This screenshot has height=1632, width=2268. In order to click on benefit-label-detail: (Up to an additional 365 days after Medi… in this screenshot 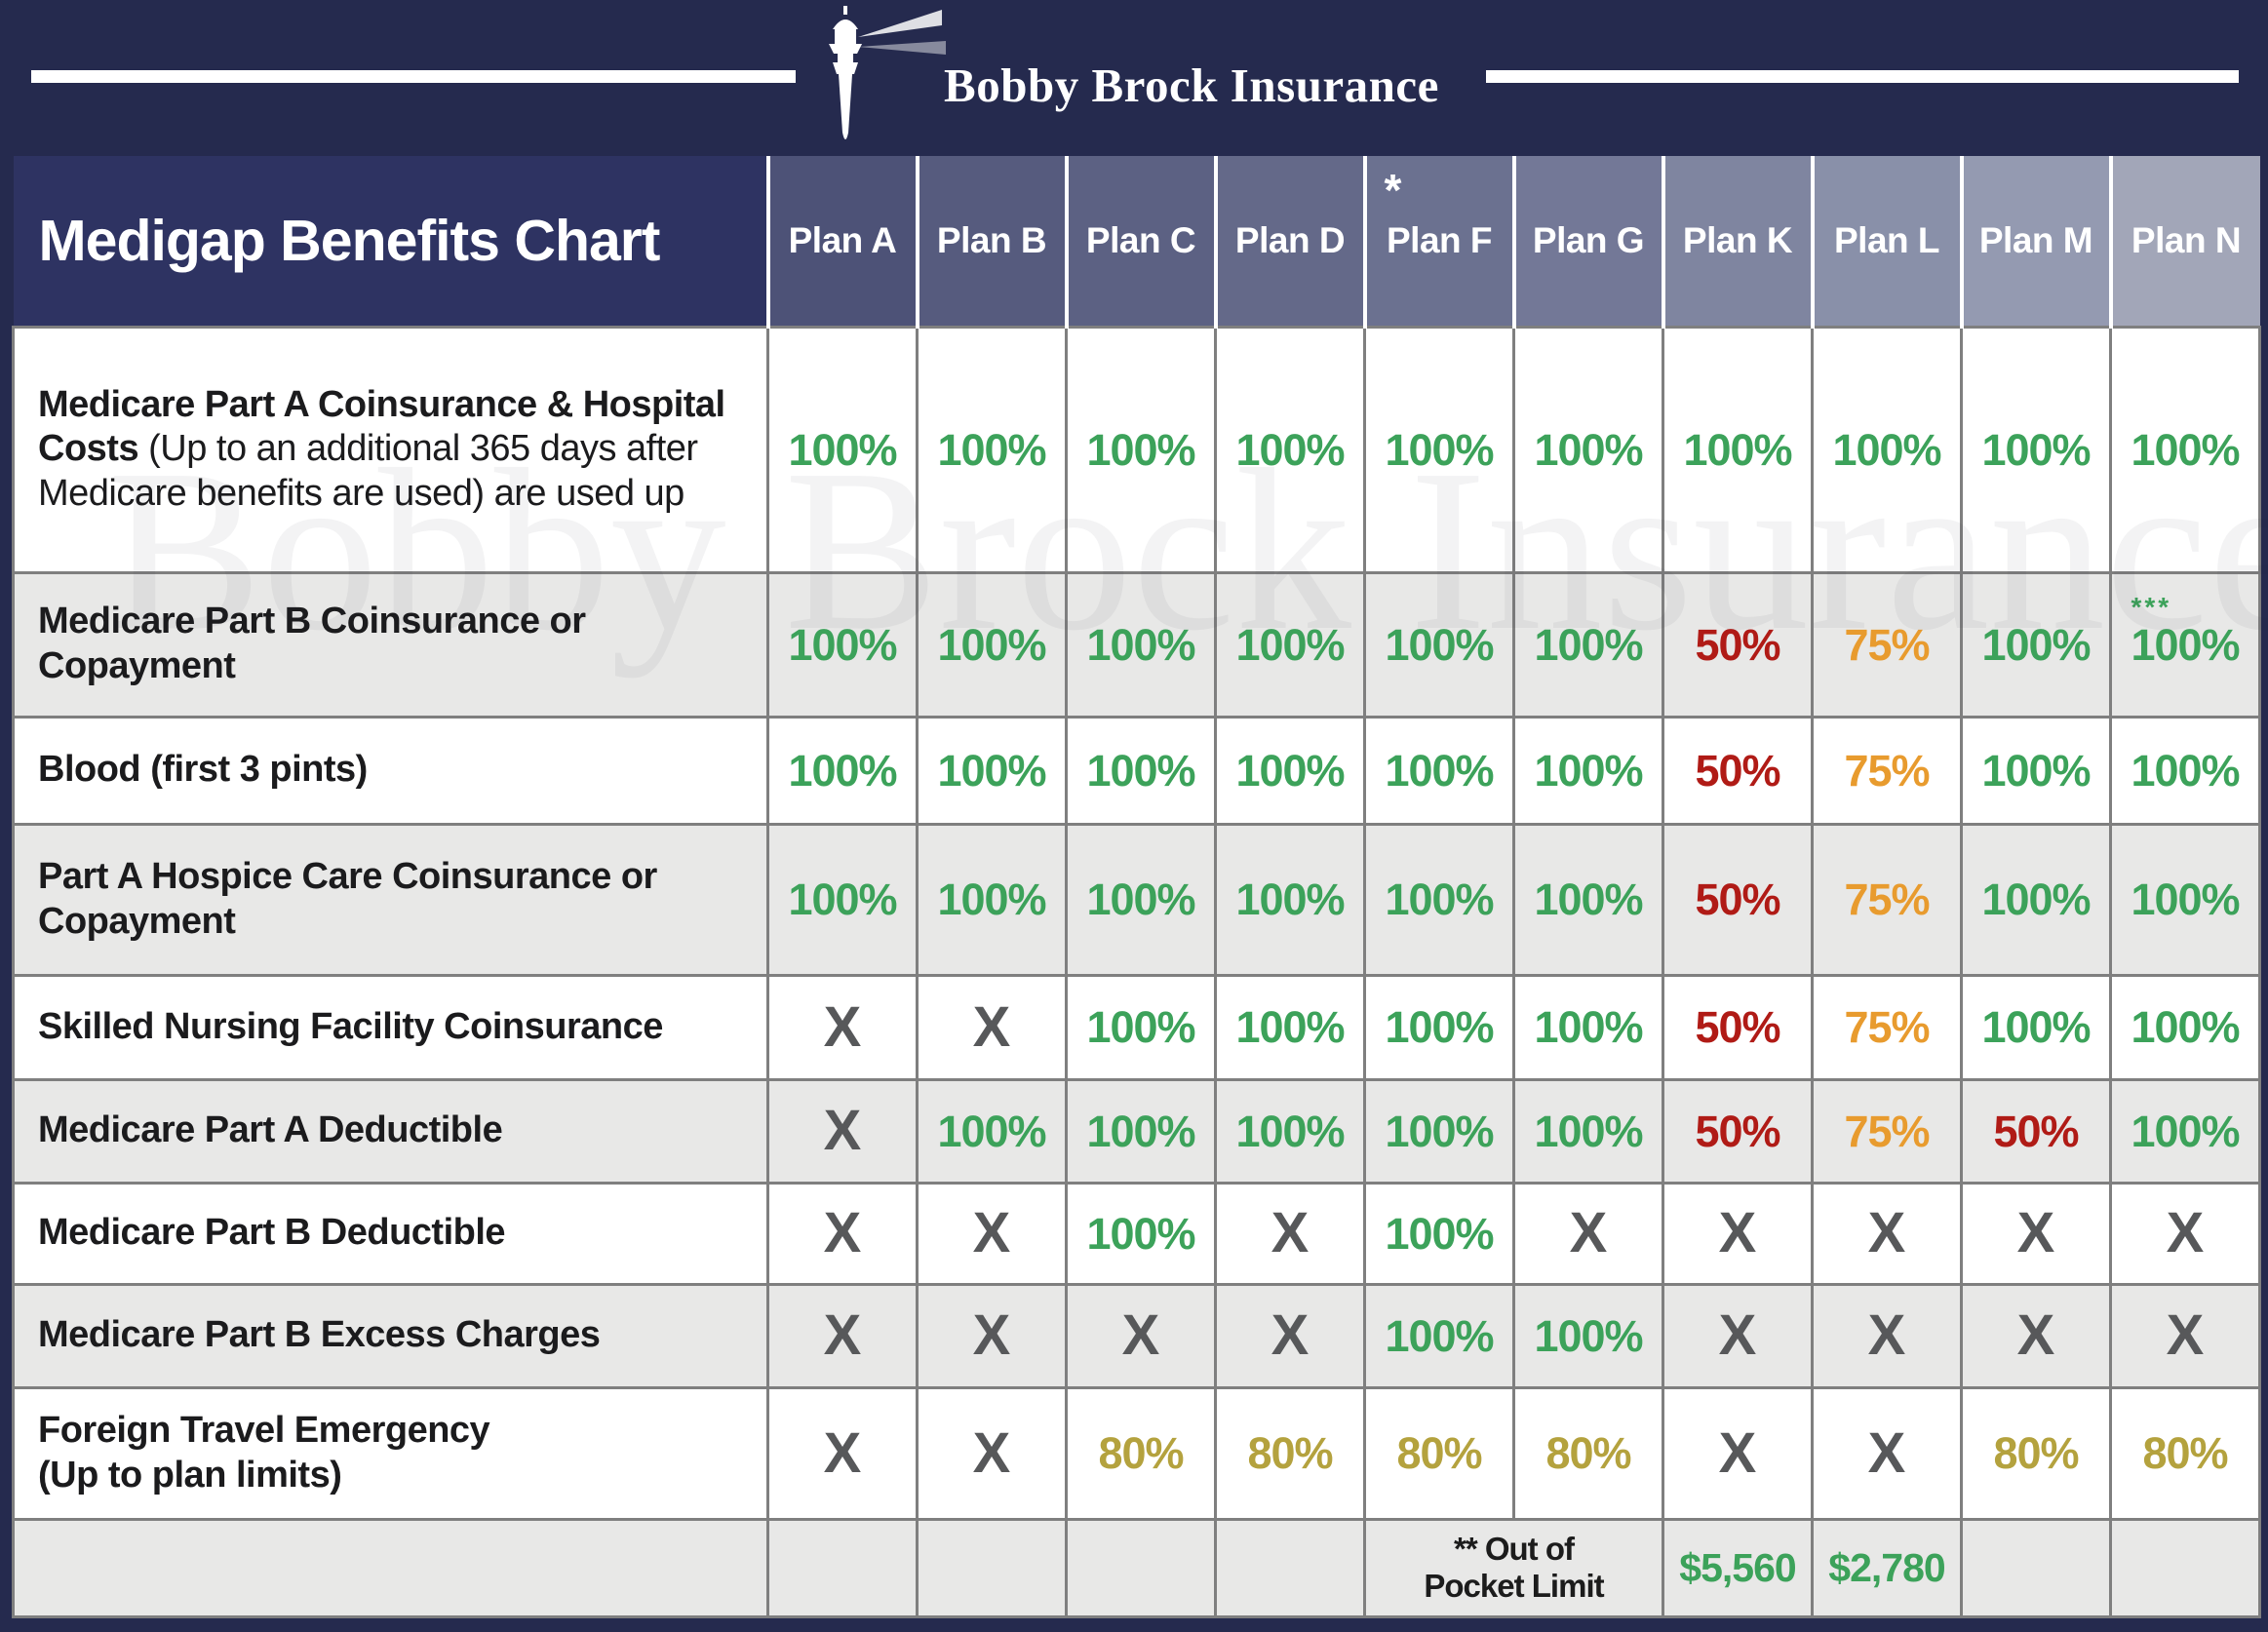, I will do `click(368, 471)`.